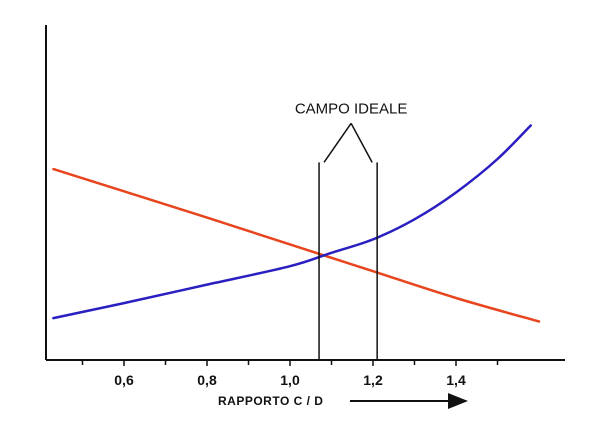 This screenshot has height=423, width=600. I want to click on ideal-range-left-leader, so click(337, 142).